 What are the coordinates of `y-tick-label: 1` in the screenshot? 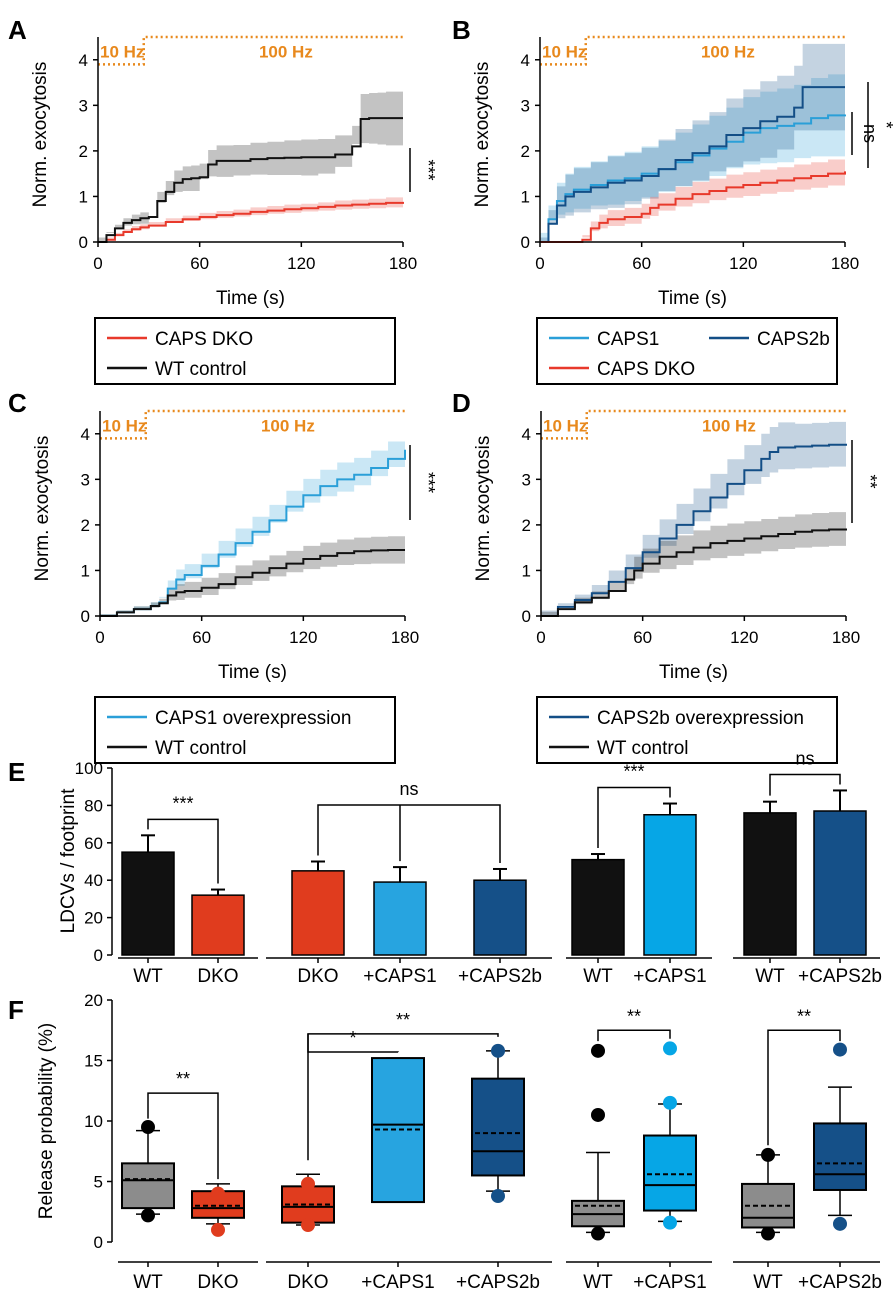 It's located at (525, 196).